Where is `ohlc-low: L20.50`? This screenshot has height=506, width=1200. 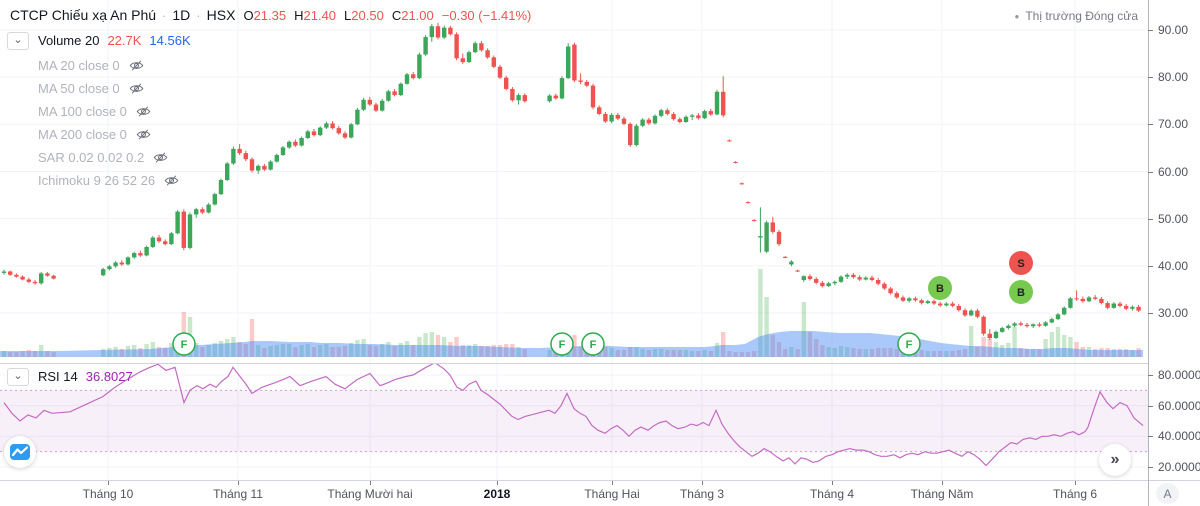
ohlc-low: L20.50 is located at coordinates (364, 15).